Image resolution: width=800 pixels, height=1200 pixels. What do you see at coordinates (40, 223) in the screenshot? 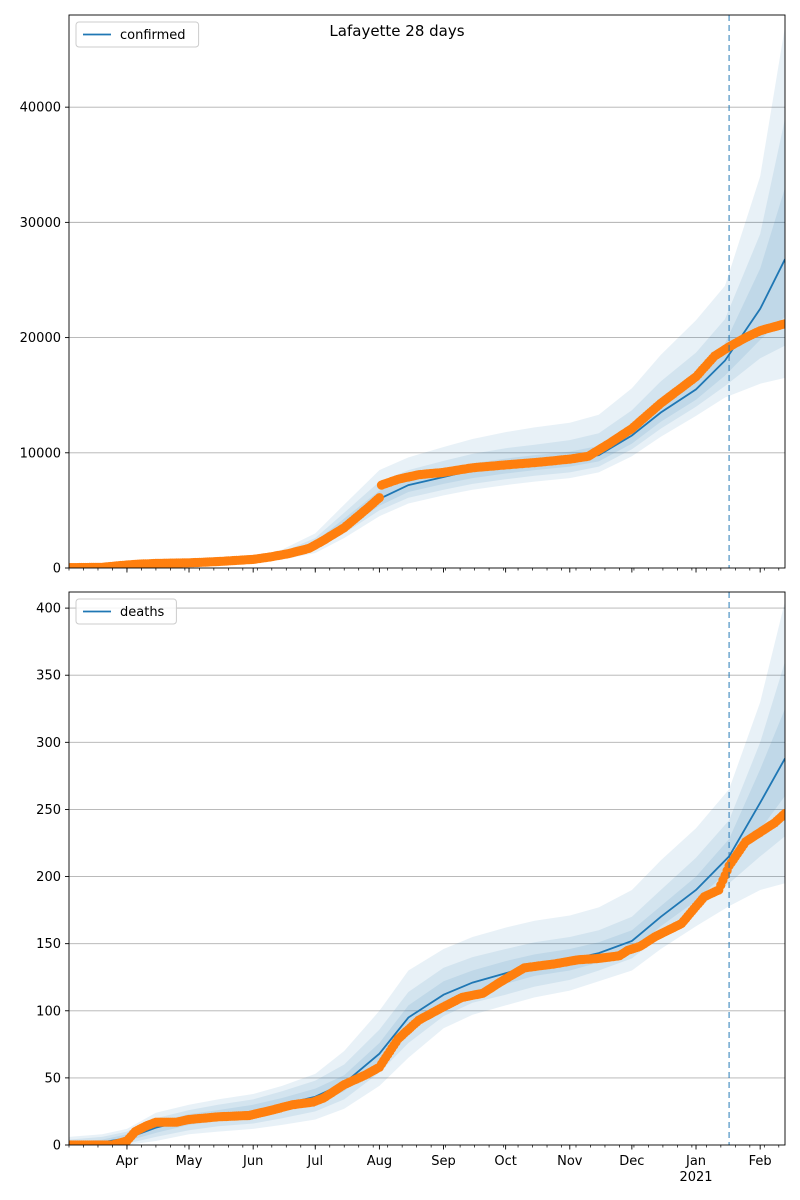
I see `y-tick-label: 30000` at bounding box center [40, 223].